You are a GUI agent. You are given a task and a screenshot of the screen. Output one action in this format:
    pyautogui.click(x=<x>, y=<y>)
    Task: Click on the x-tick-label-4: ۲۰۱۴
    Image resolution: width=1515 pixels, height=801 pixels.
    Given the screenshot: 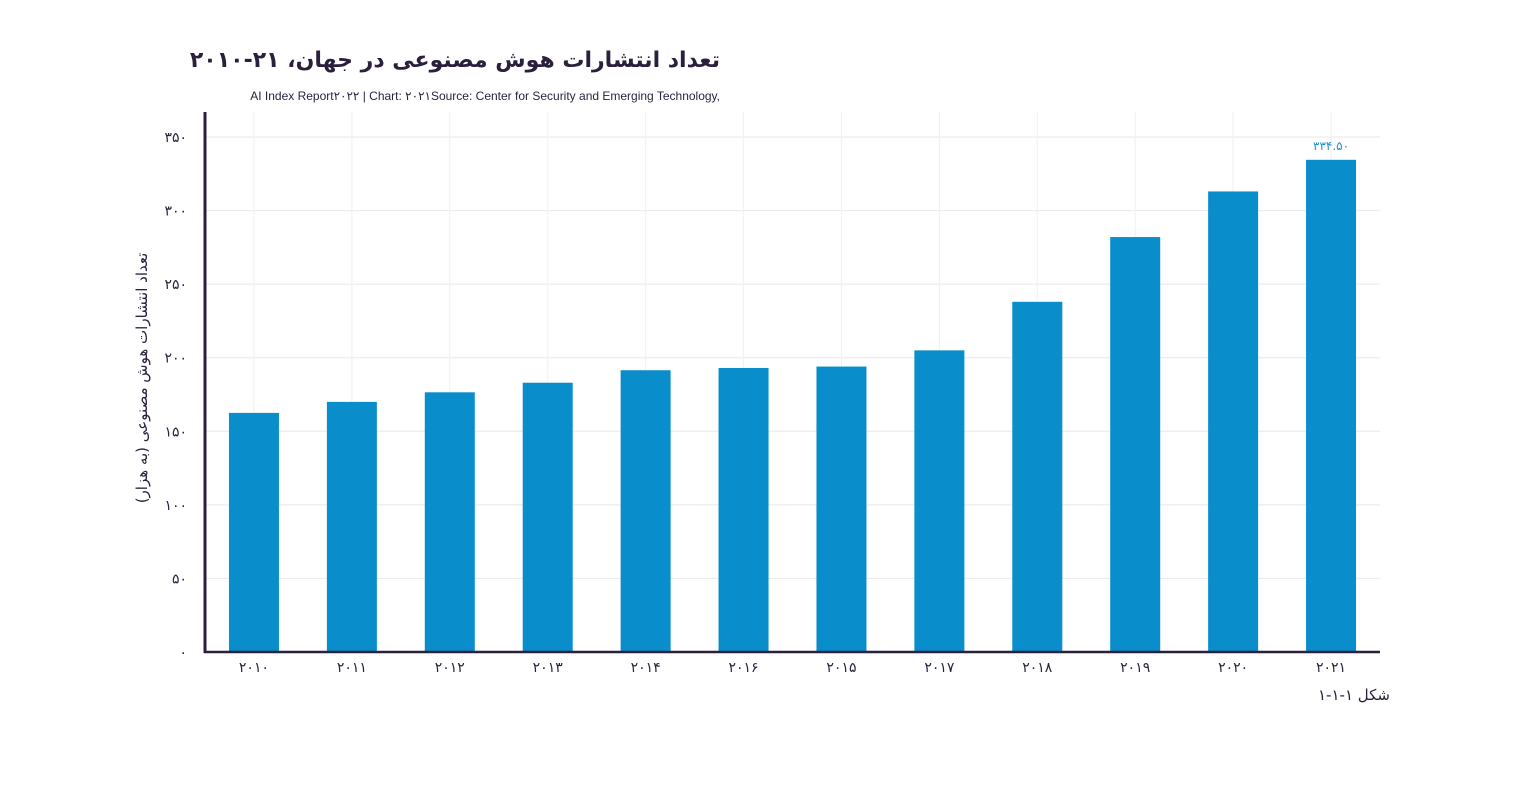 What is the action you would take?
    pyautogui.click(x=646, y=668)
    